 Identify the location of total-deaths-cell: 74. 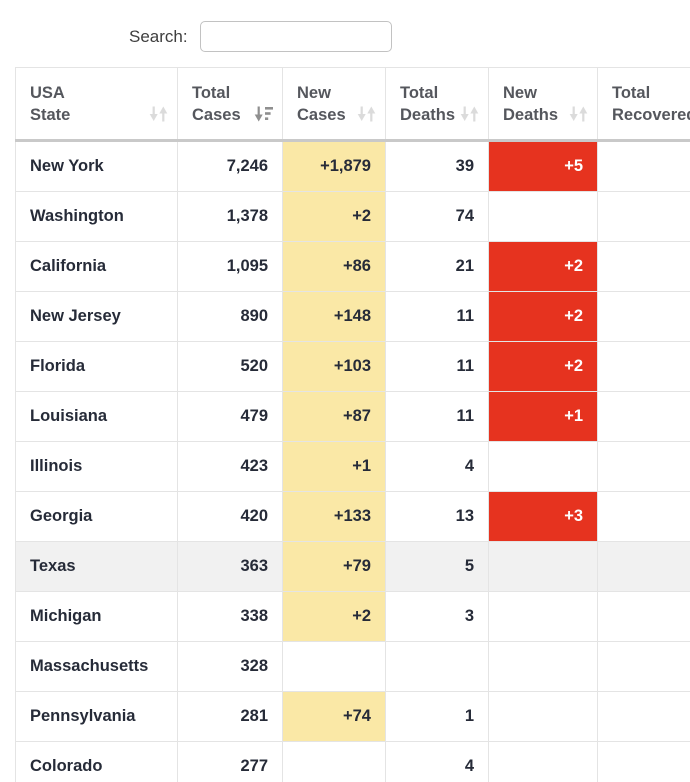
(437, 216).